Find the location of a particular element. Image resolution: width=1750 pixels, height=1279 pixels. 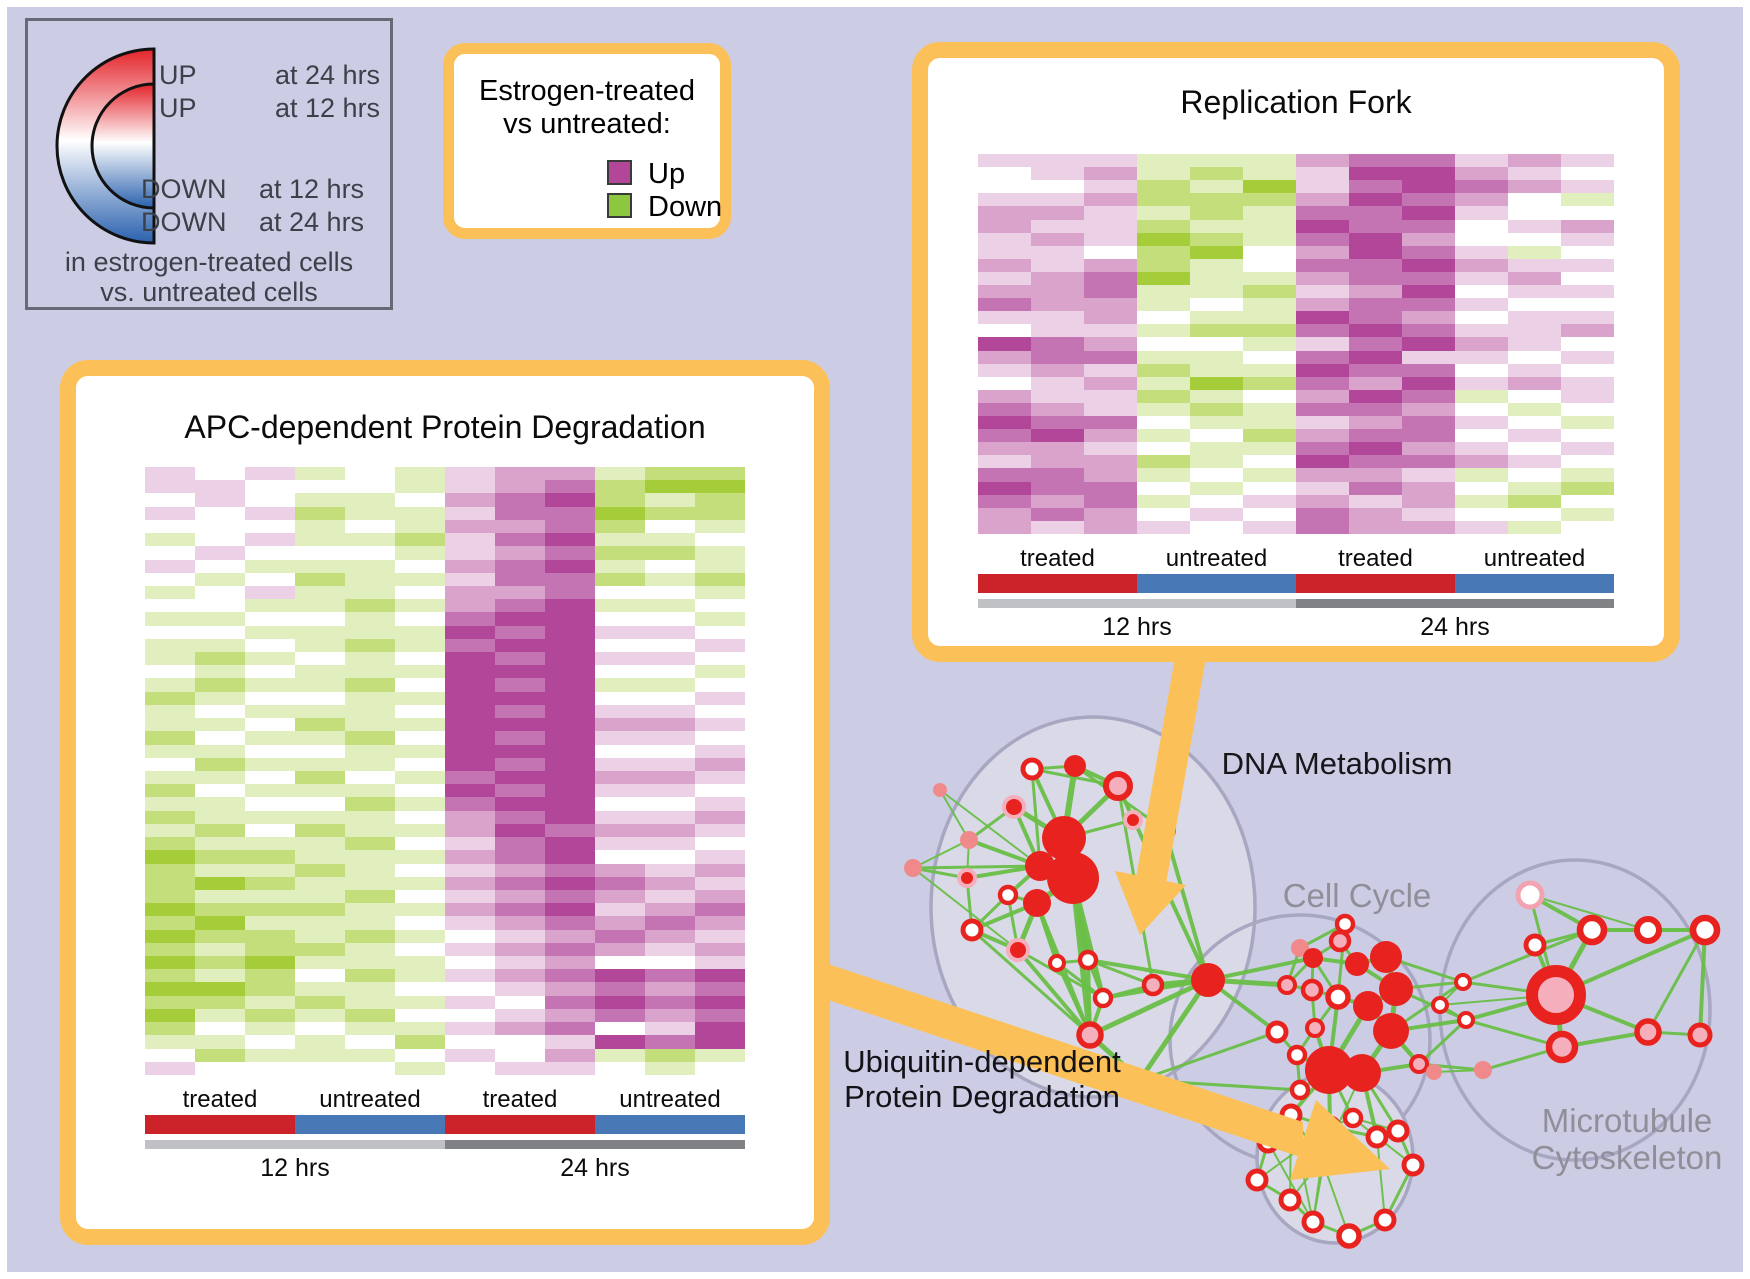

group-label: untreated is located at coordinates (1534, 558).